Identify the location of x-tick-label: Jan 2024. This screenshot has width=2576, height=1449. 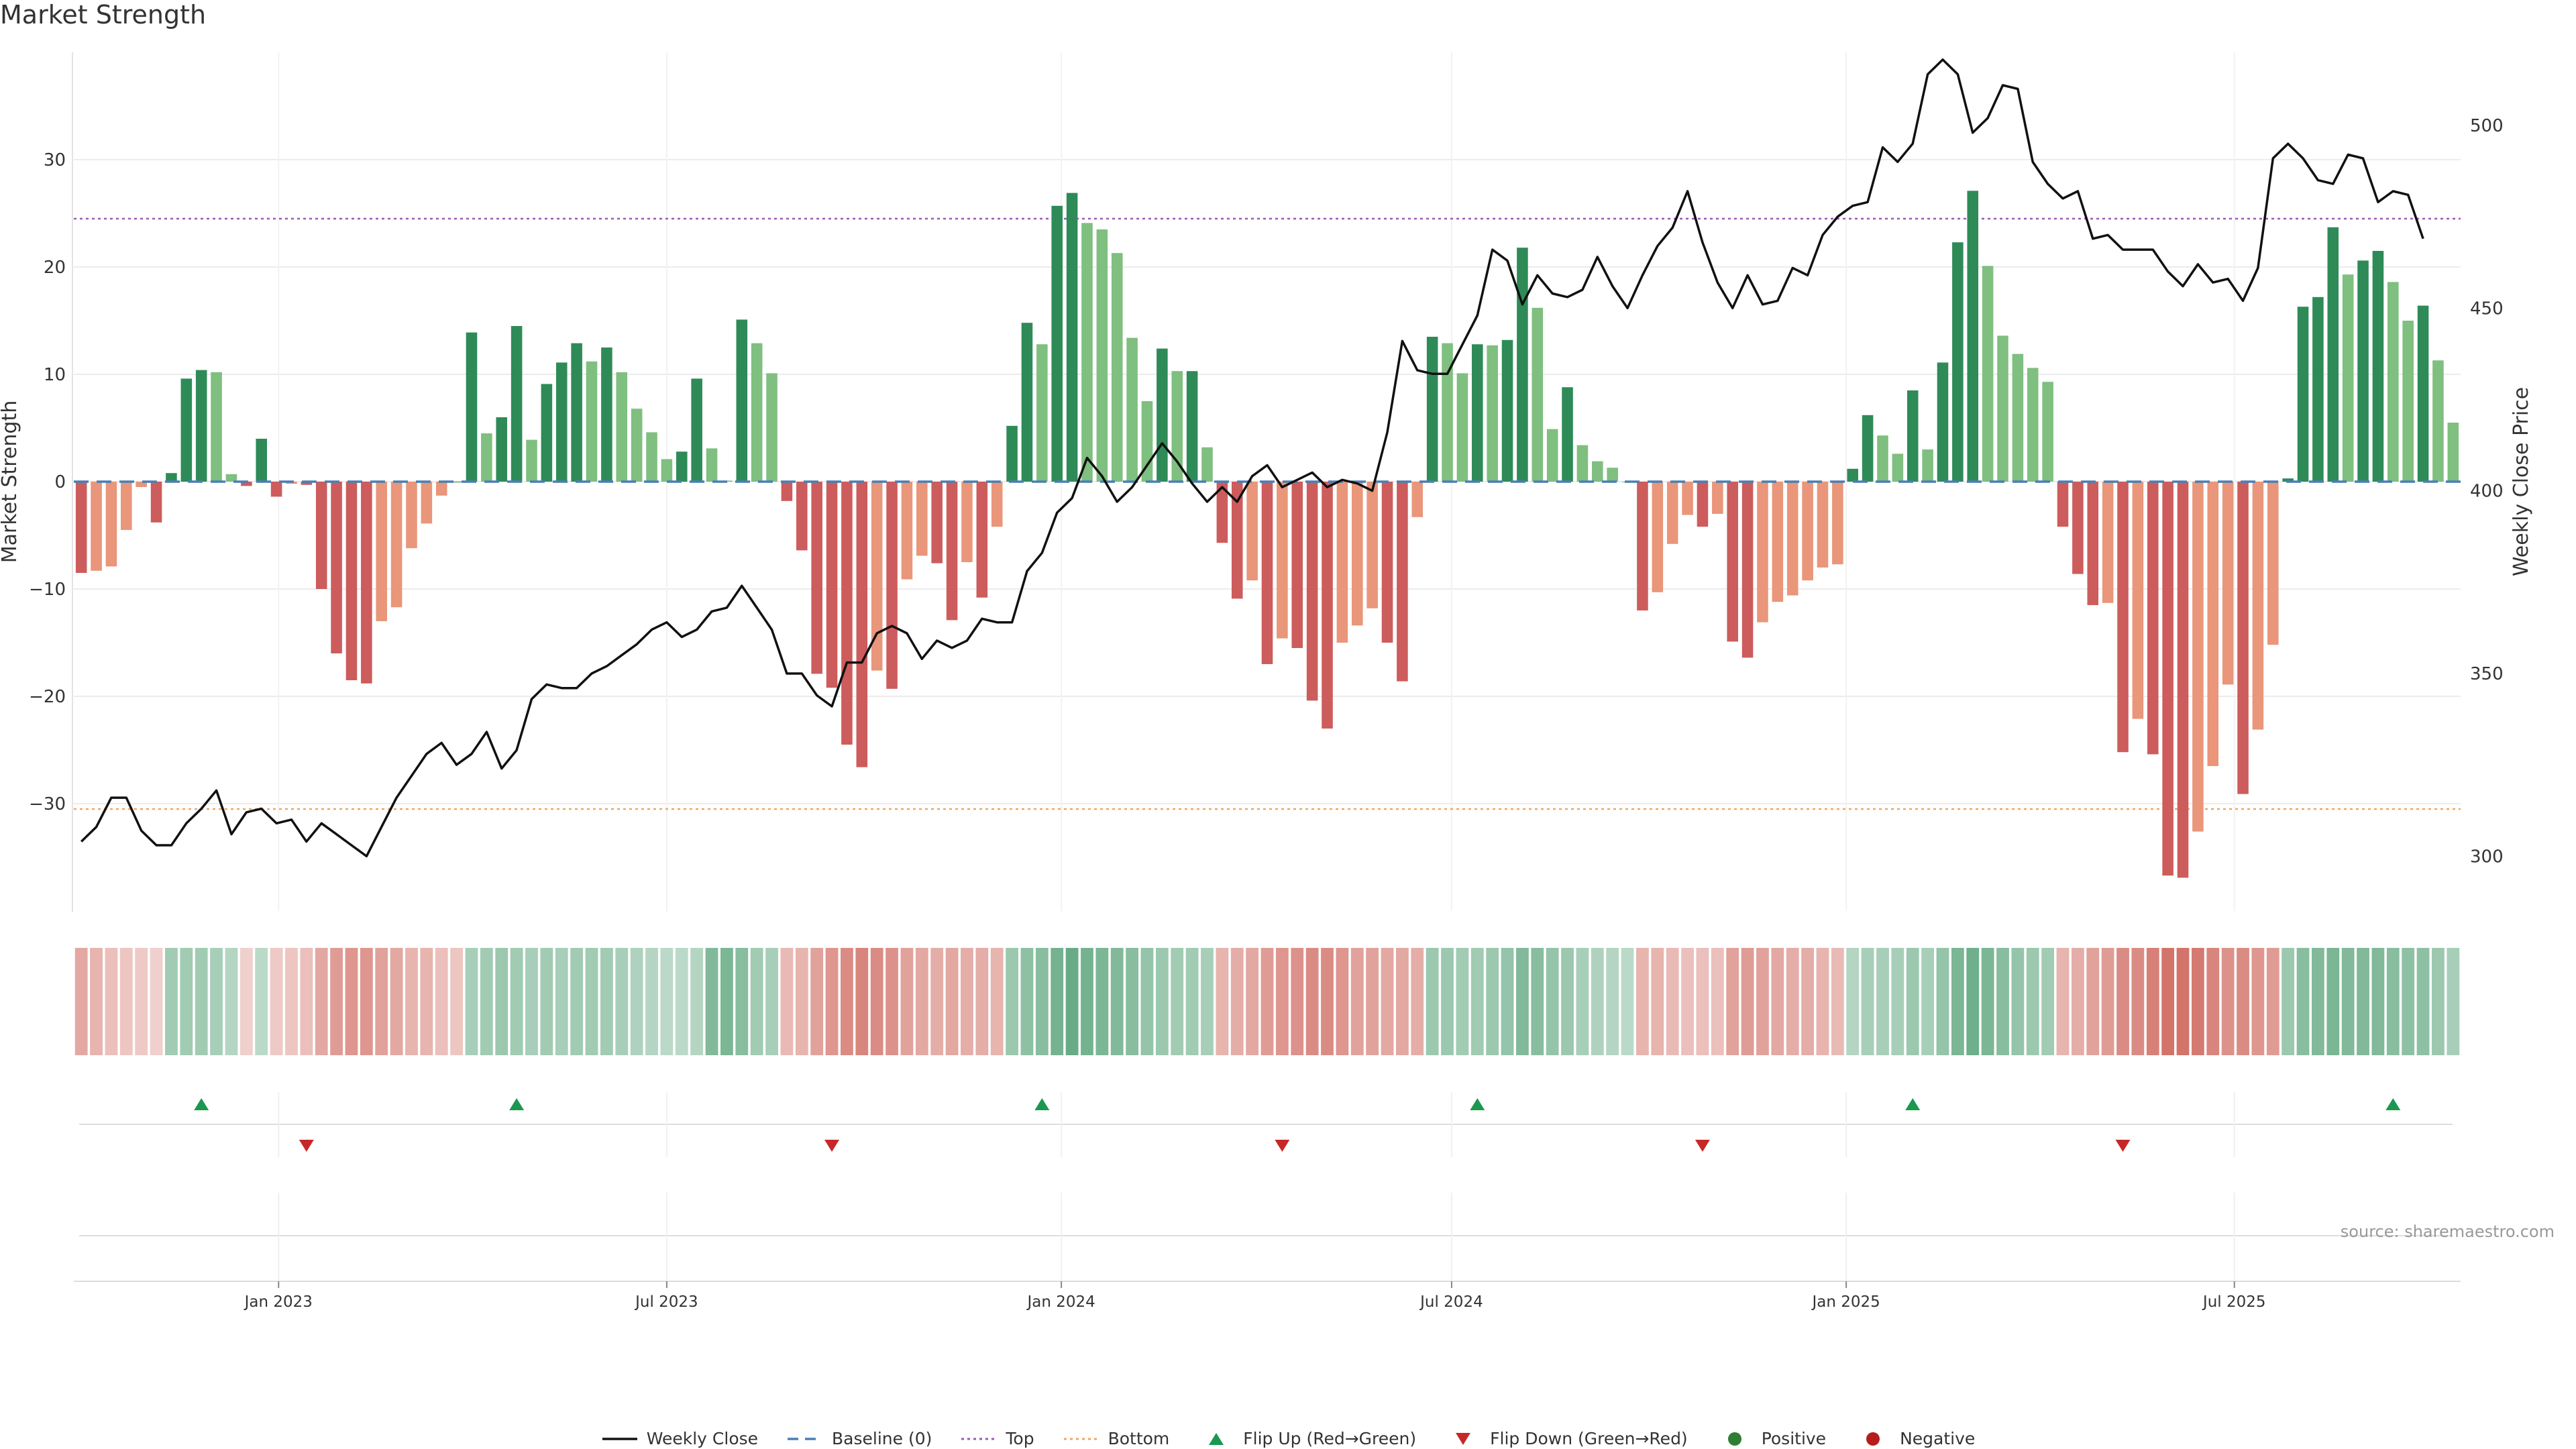
(1060, 1302).